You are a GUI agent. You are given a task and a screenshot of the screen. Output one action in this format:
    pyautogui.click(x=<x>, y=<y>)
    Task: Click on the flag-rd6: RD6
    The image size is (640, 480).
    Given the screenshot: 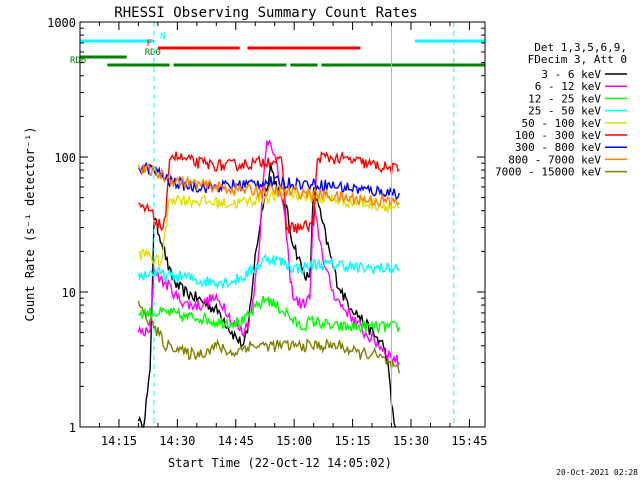 What is the action you would take?
    pyautogui.click(x=277, y=61)
    